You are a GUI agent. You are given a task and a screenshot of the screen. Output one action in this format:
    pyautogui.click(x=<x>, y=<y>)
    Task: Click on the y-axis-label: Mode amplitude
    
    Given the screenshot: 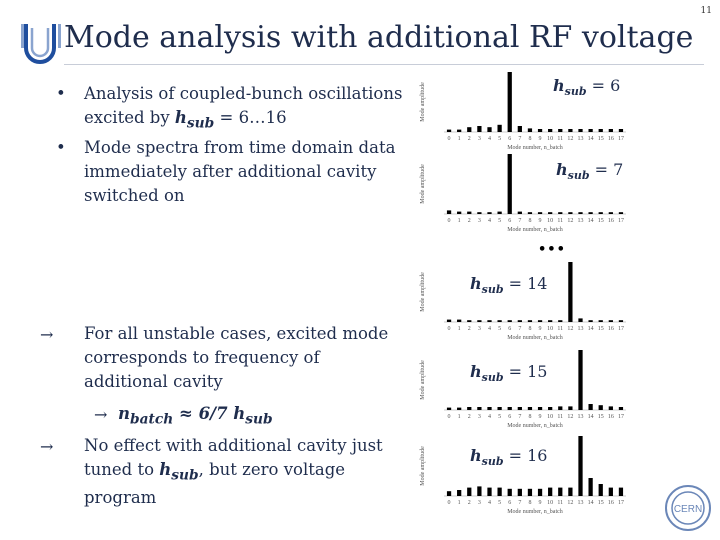 What is the action you would take?
    pyautogui.click(x=423, y=292)
    